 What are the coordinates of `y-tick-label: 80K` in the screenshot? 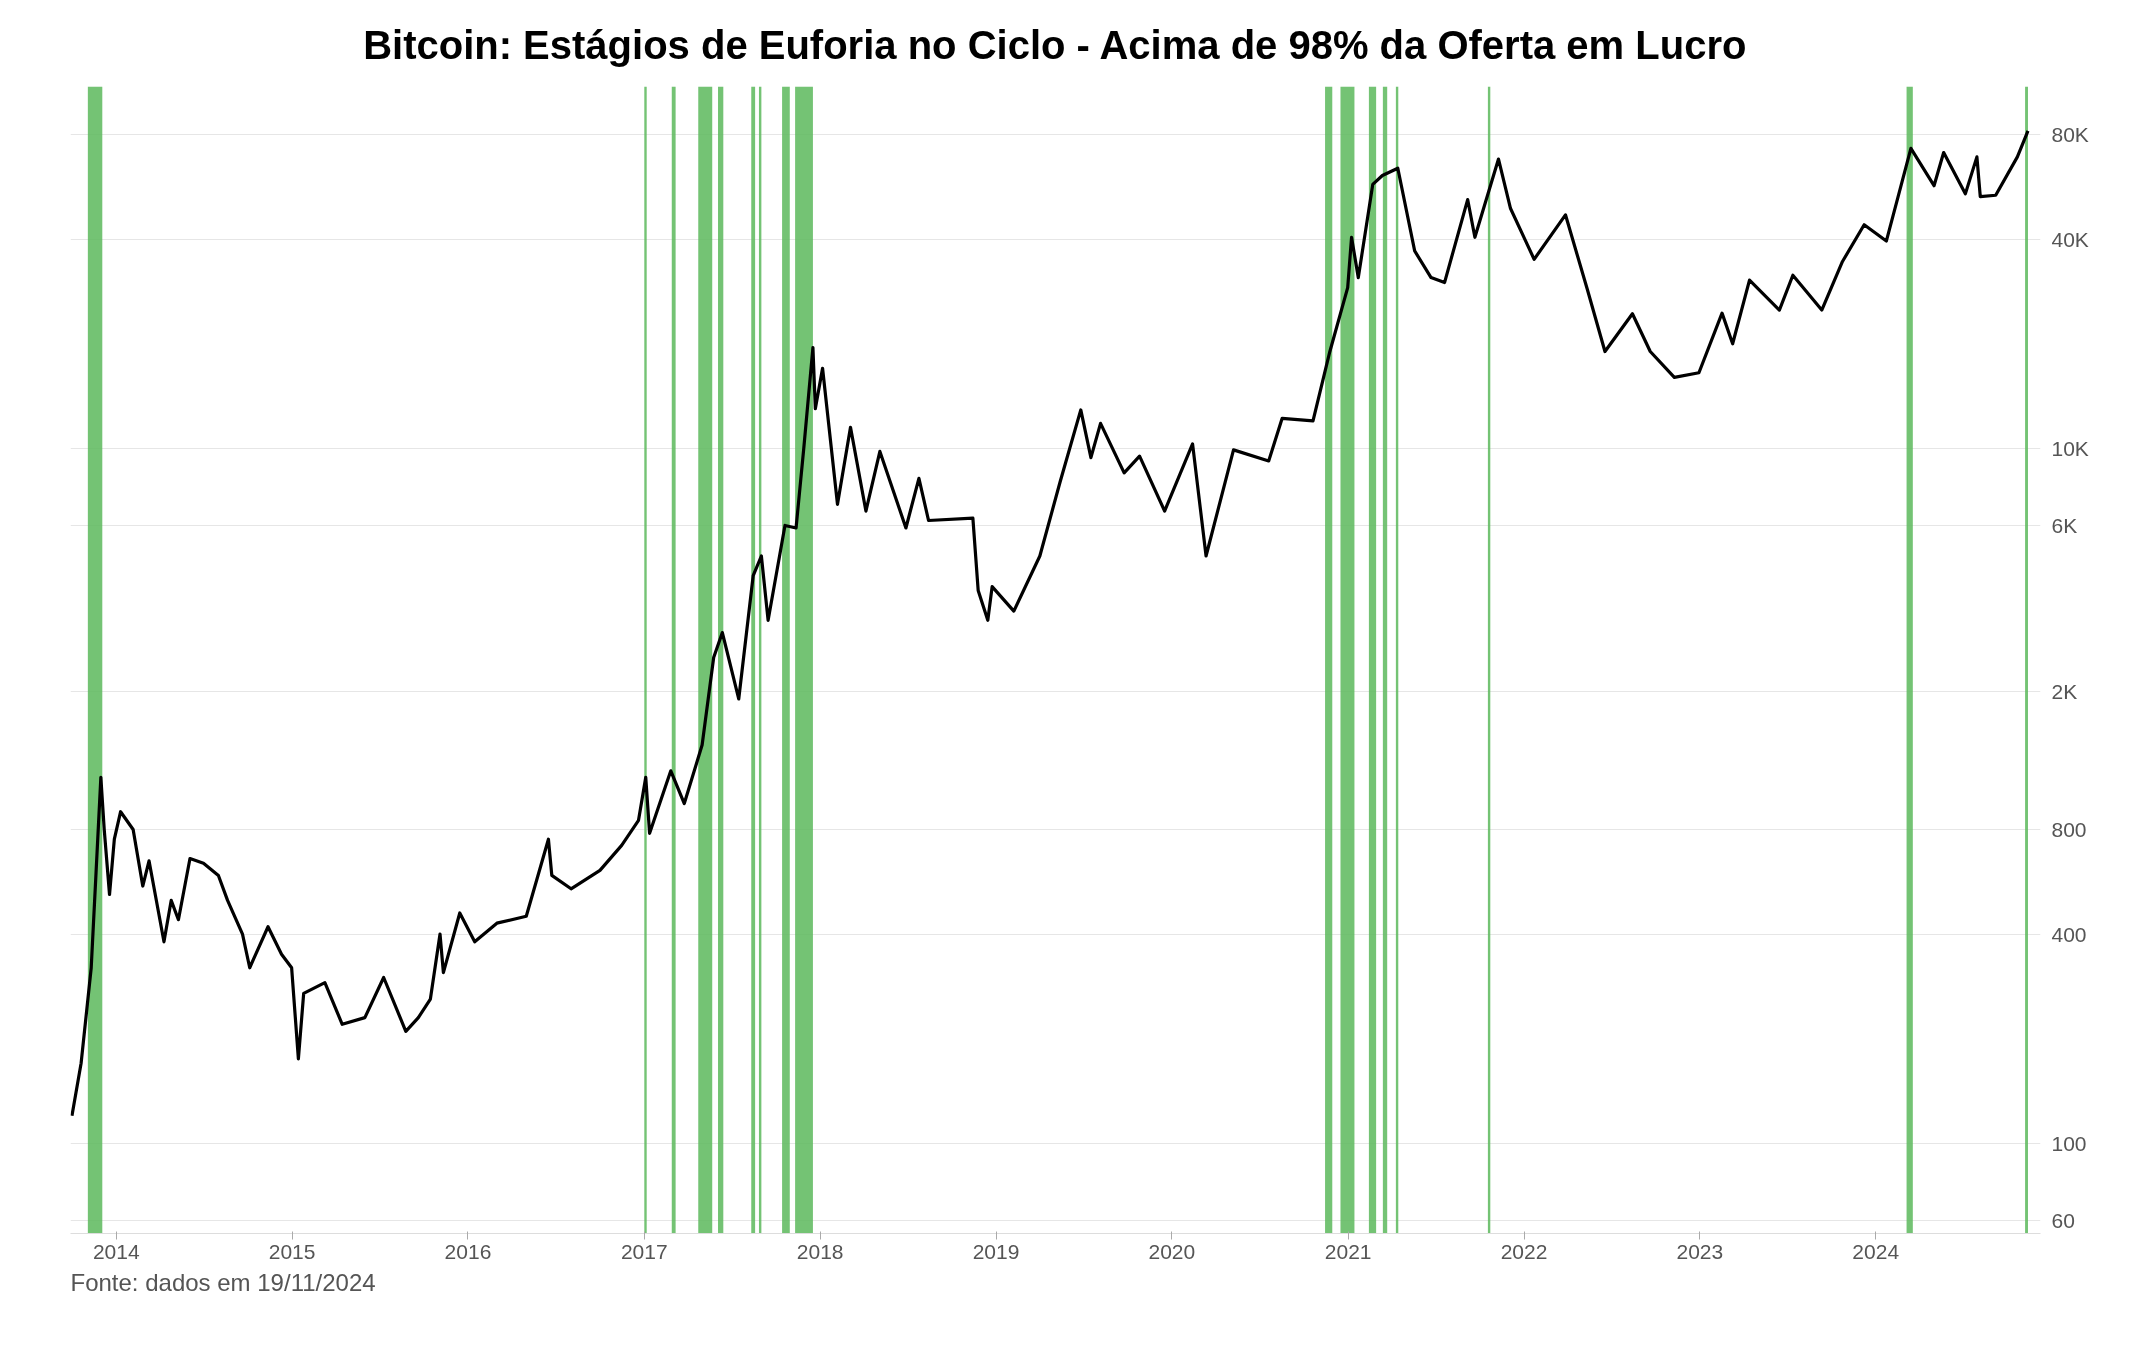 It's located at (2070, 135).